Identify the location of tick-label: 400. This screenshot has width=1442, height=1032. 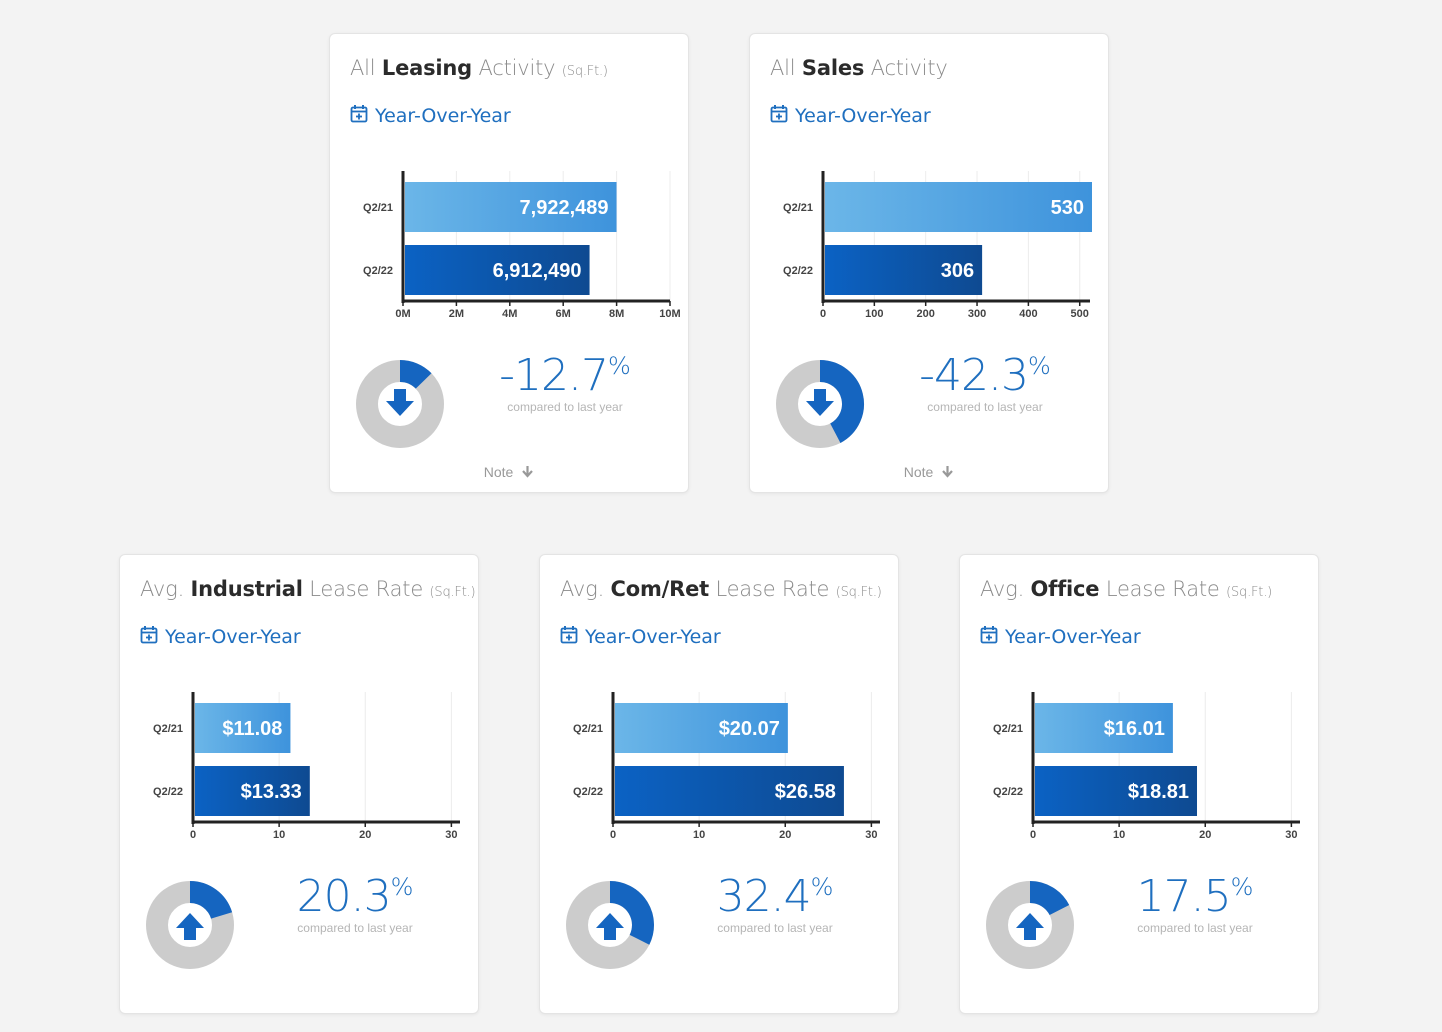
(1028, 314).